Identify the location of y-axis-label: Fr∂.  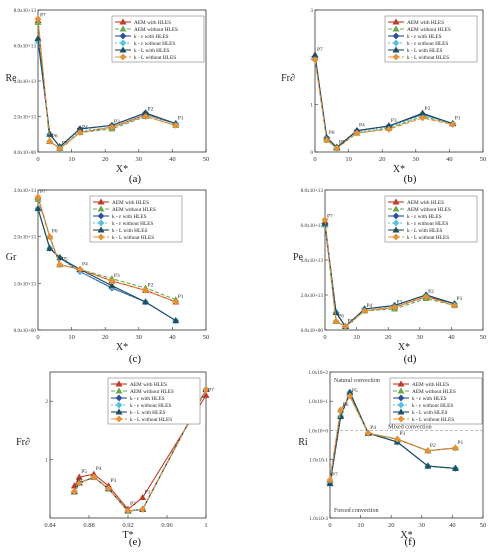
(23, 442).